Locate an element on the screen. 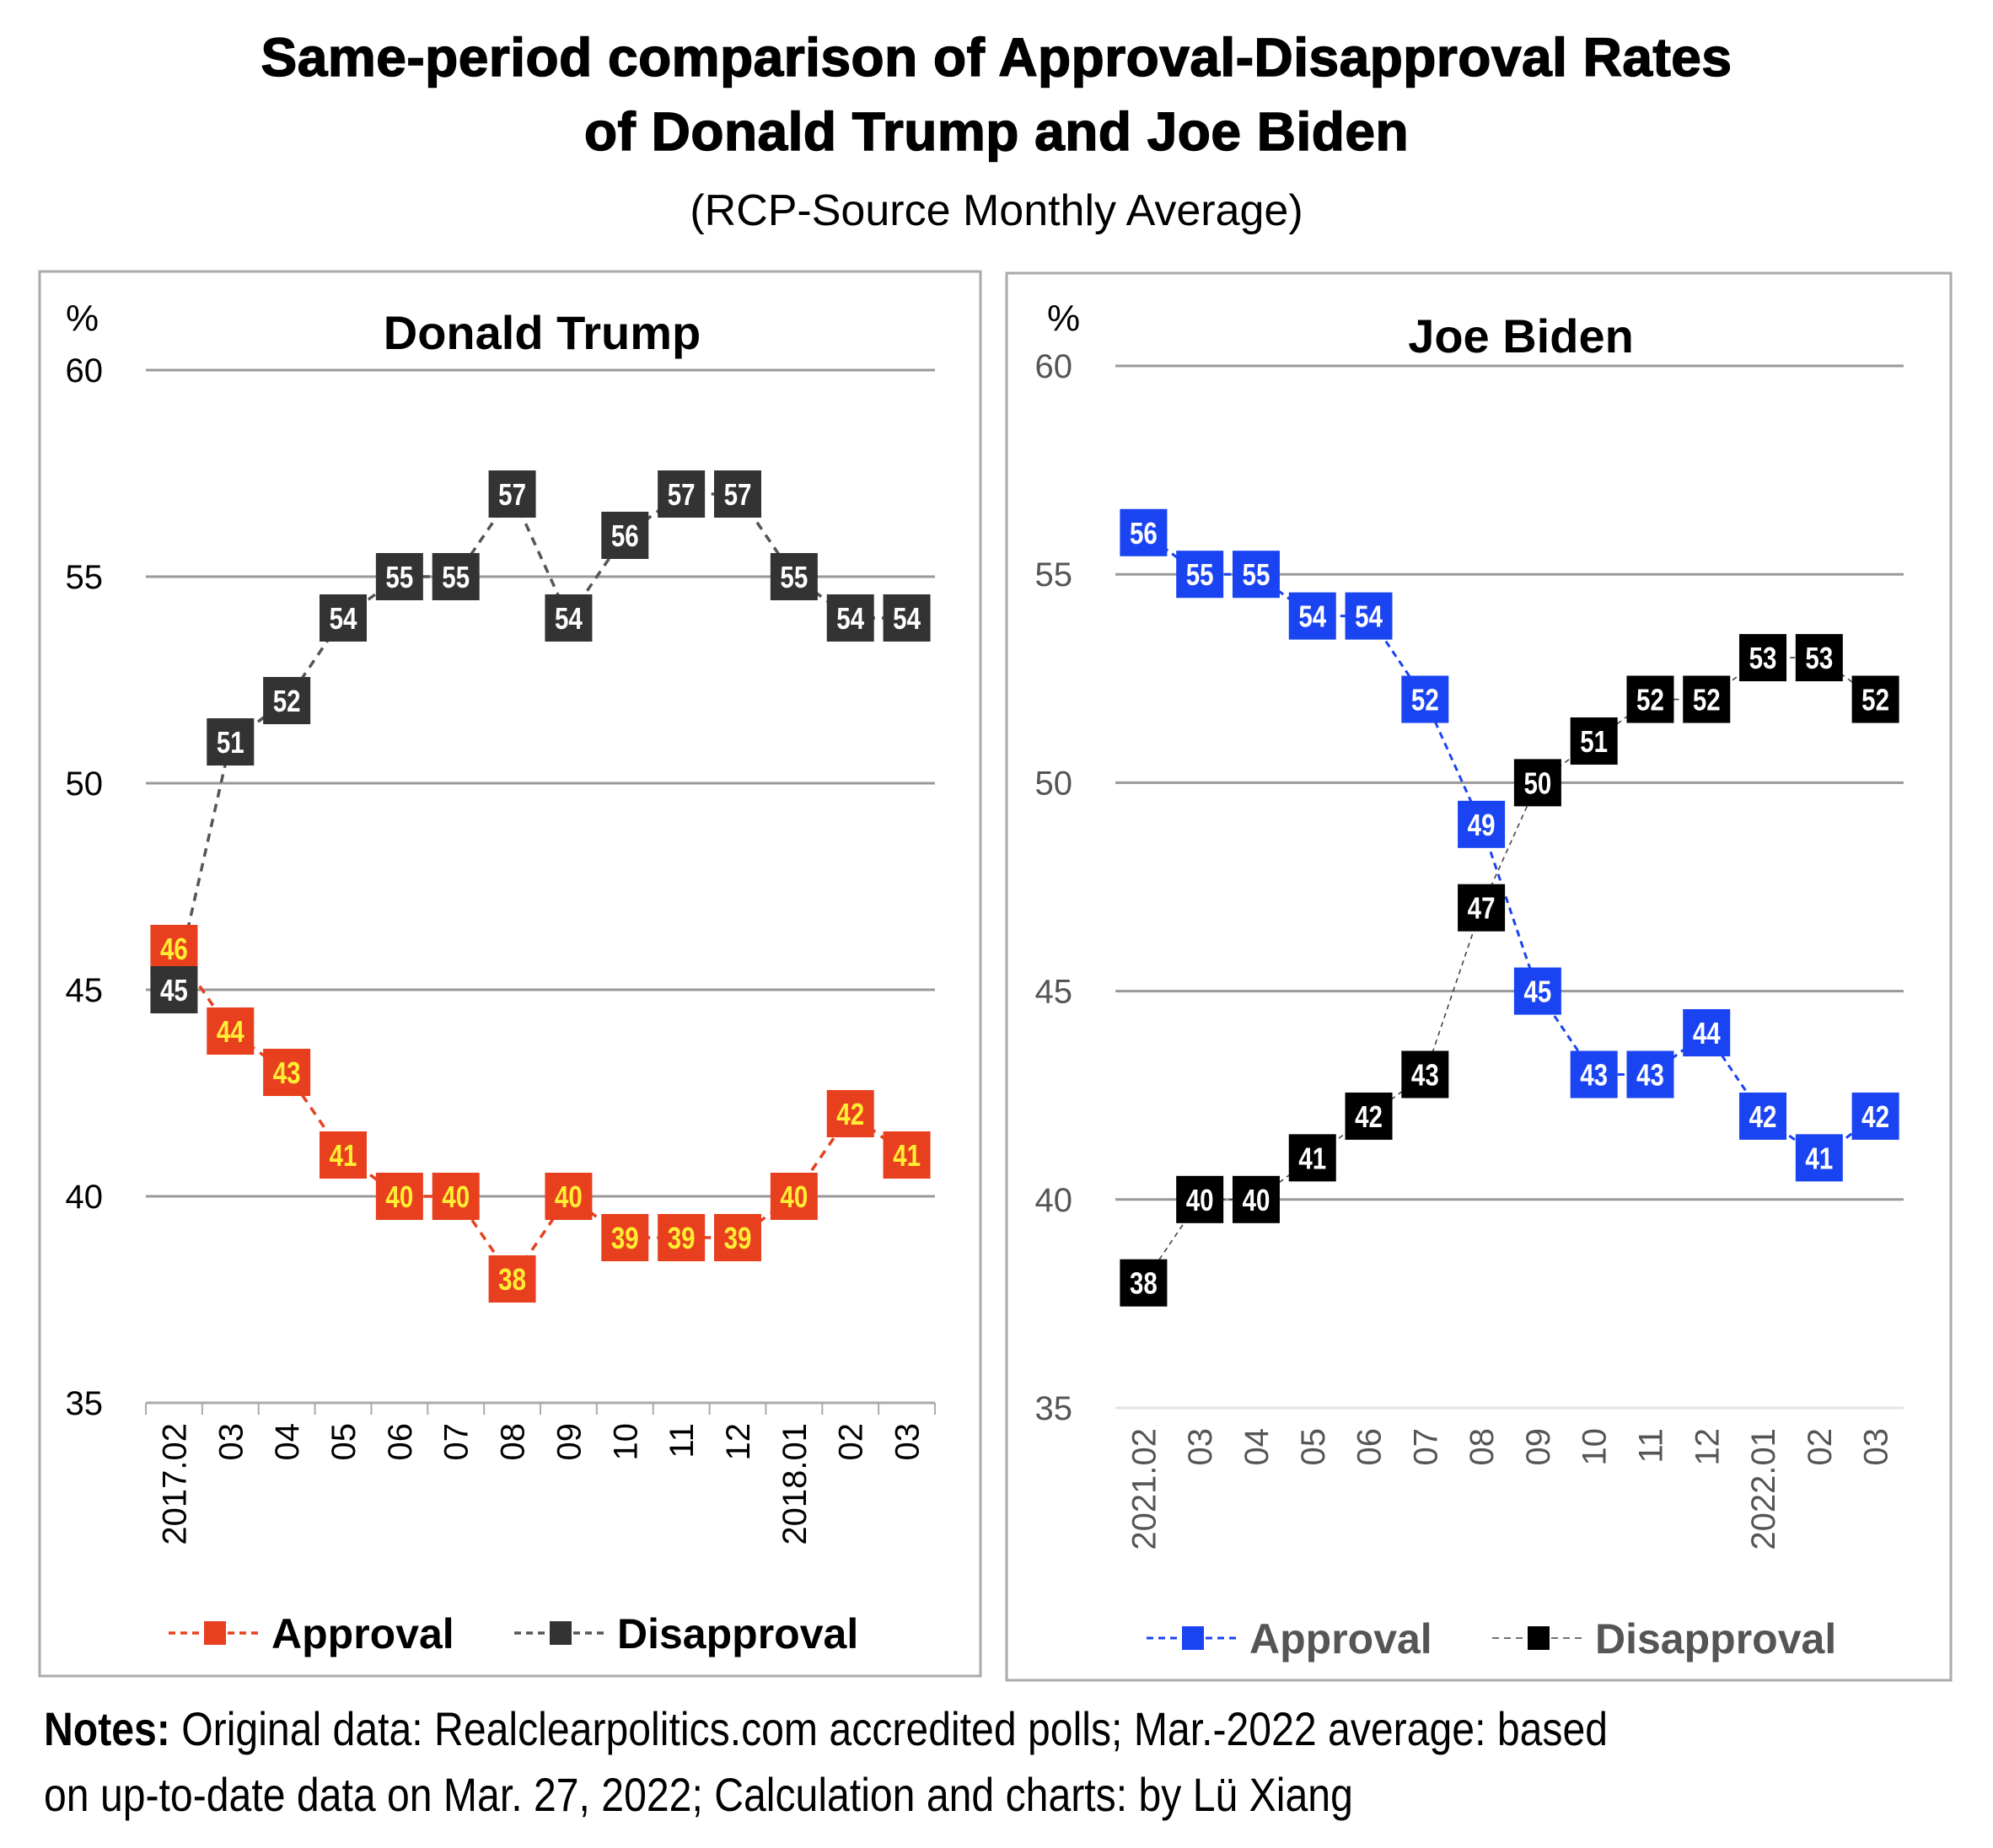  trump-y-unit-label: % is located at coordinates (82, 318).